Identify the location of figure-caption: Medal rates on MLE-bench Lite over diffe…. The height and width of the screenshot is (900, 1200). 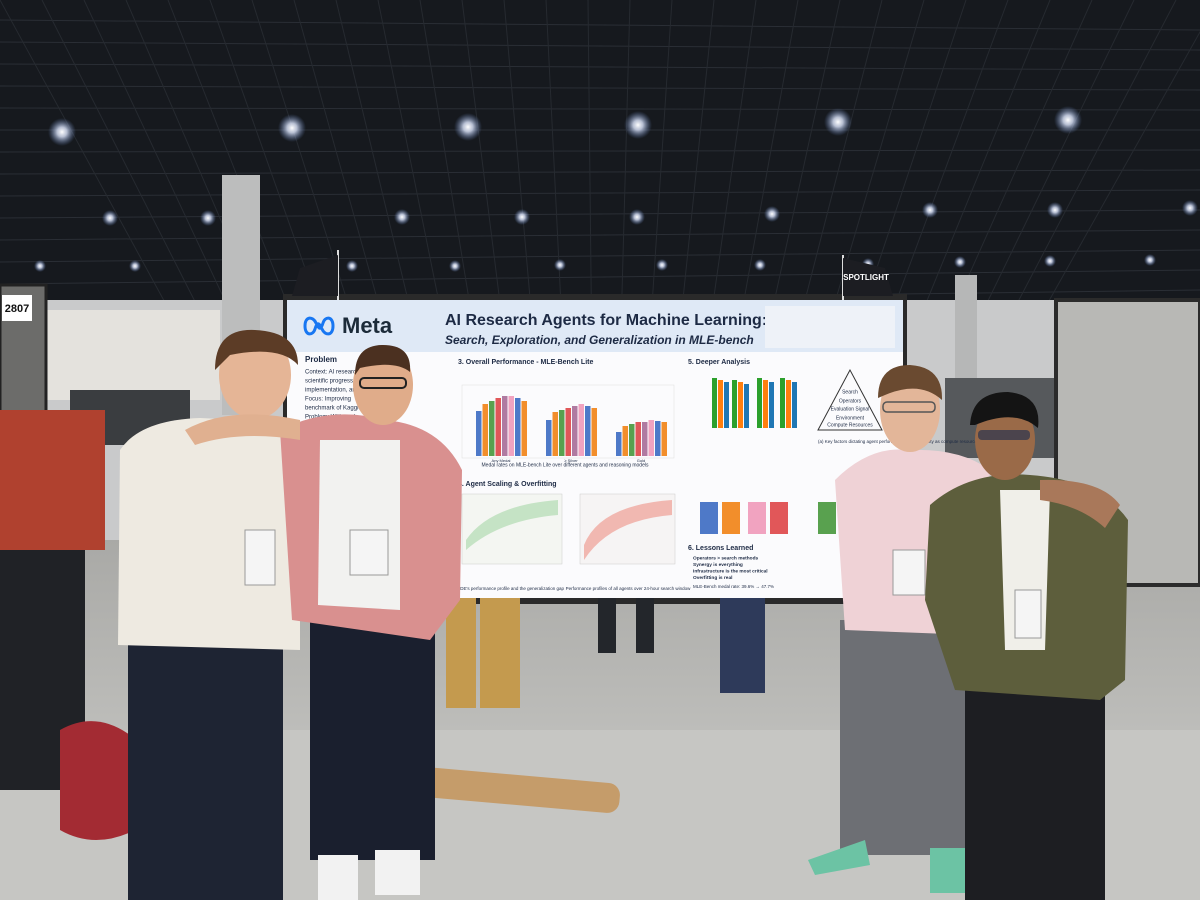
(565, 465).